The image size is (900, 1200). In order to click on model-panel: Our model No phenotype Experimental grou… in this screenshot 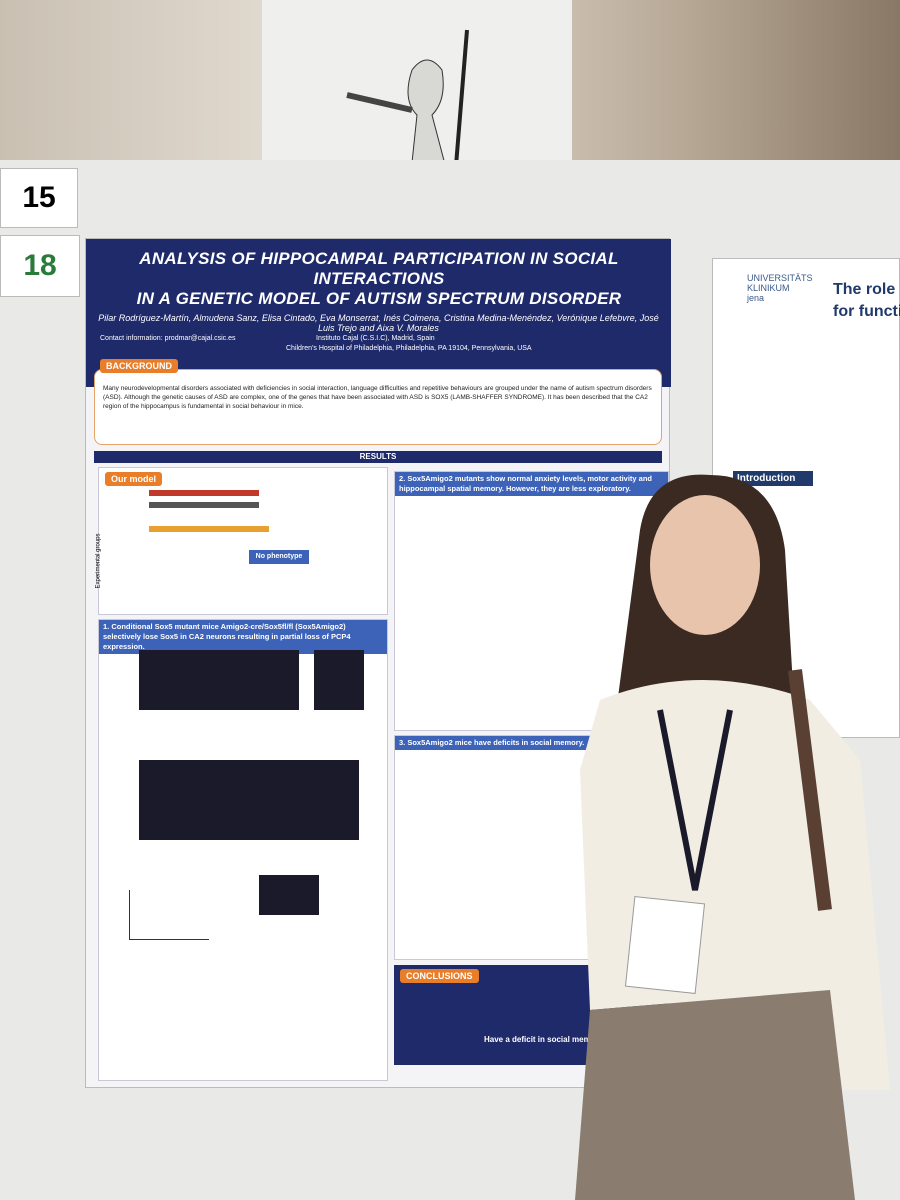, I will do `click(241, 541)`.